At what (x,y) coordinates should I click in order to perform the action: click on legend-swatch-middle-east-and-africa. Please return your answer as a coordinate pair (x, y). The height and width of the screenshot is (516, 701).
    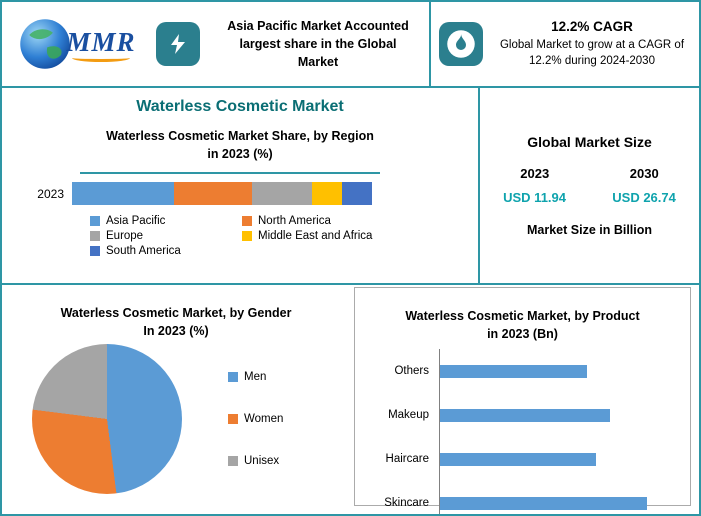
    Looking at the image, I should click on (247, 236).